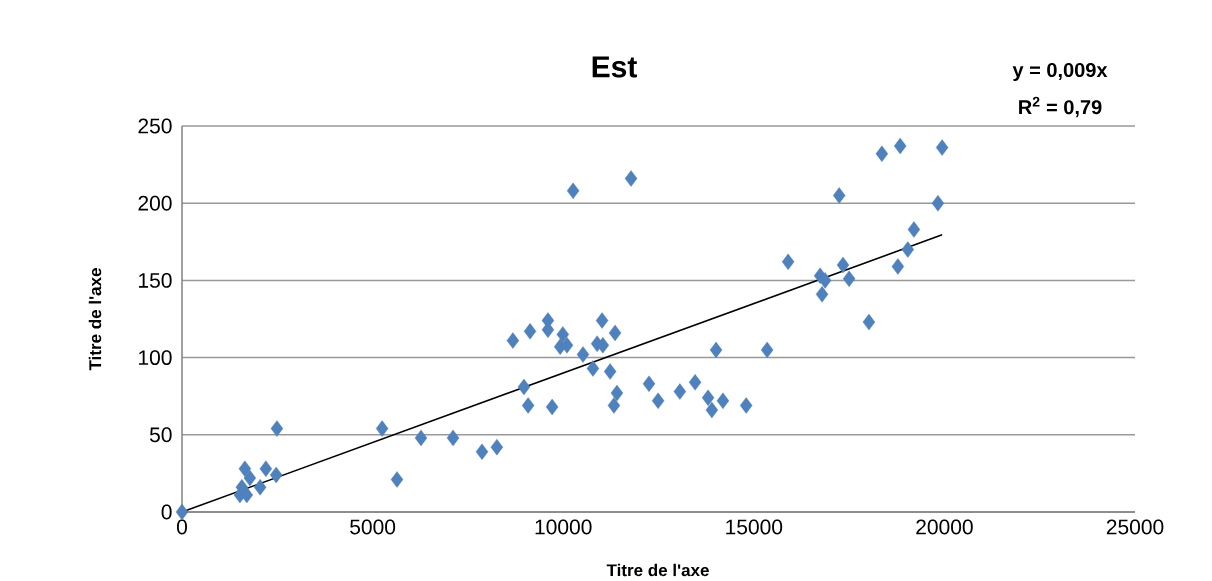 This screenshot has height=581, width=1212. I want to click on y-tick-label: 50, so click(160, 435).